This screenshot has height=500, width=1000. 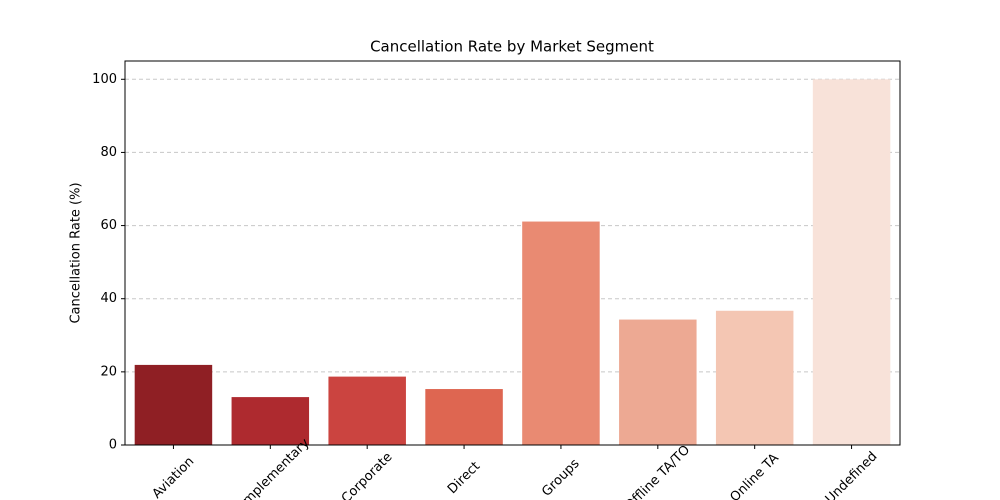 I want to click on x-tick-label: Offline TA/TO, so click(x=657, y=471).